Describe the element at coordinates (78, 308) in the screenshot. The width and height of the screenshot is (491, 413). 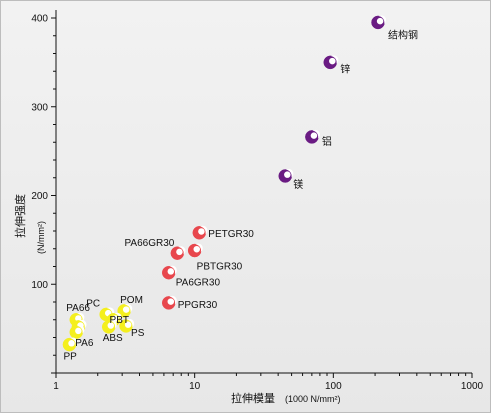
I see `point-label: PA66` at that location.